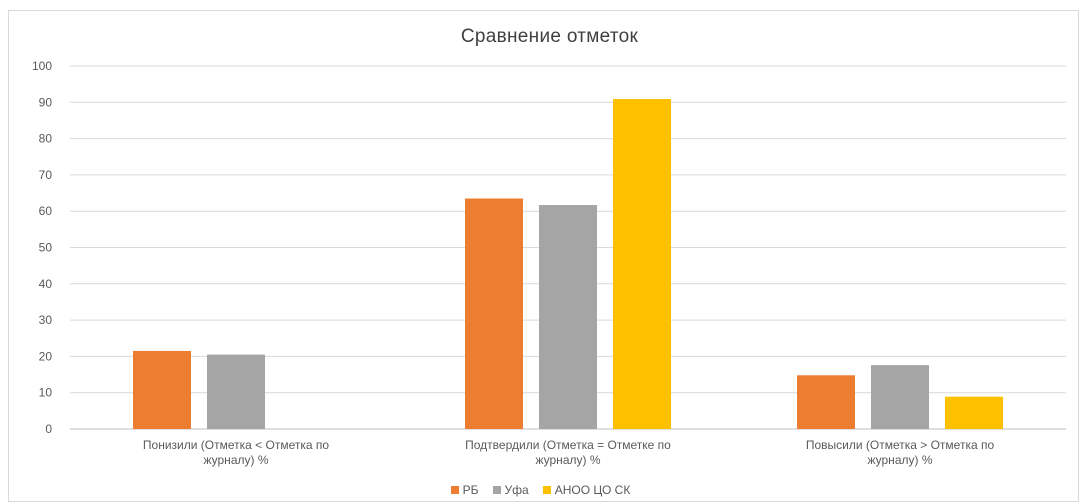 This screenshot has width=1081, height=504. I want to click on y-tick-label: 50, so click(46, 248).